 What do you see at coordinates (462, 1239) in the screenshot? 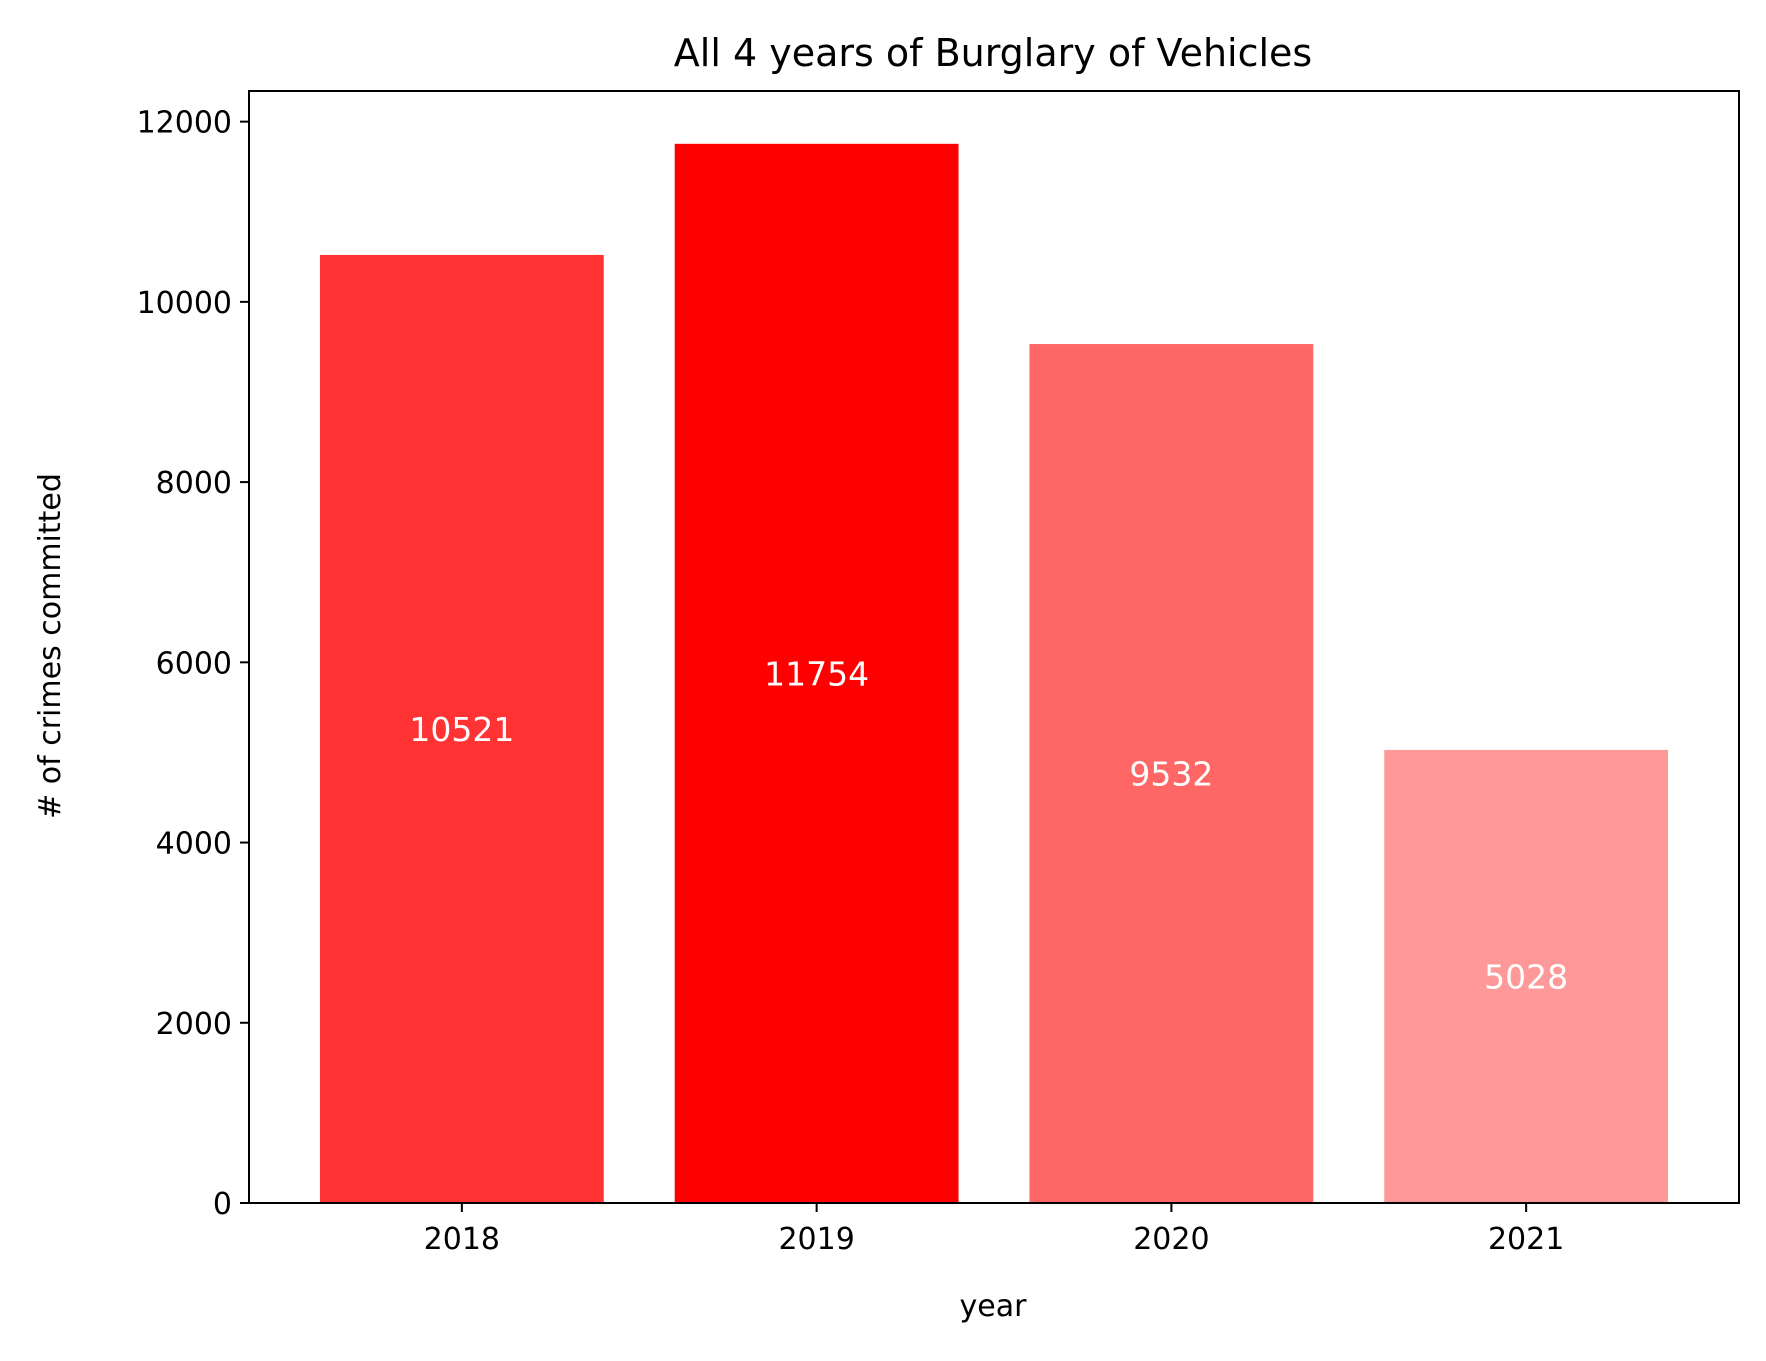
I see `x-tick-label-2018: 2018` at bounding box center [462, 1239].